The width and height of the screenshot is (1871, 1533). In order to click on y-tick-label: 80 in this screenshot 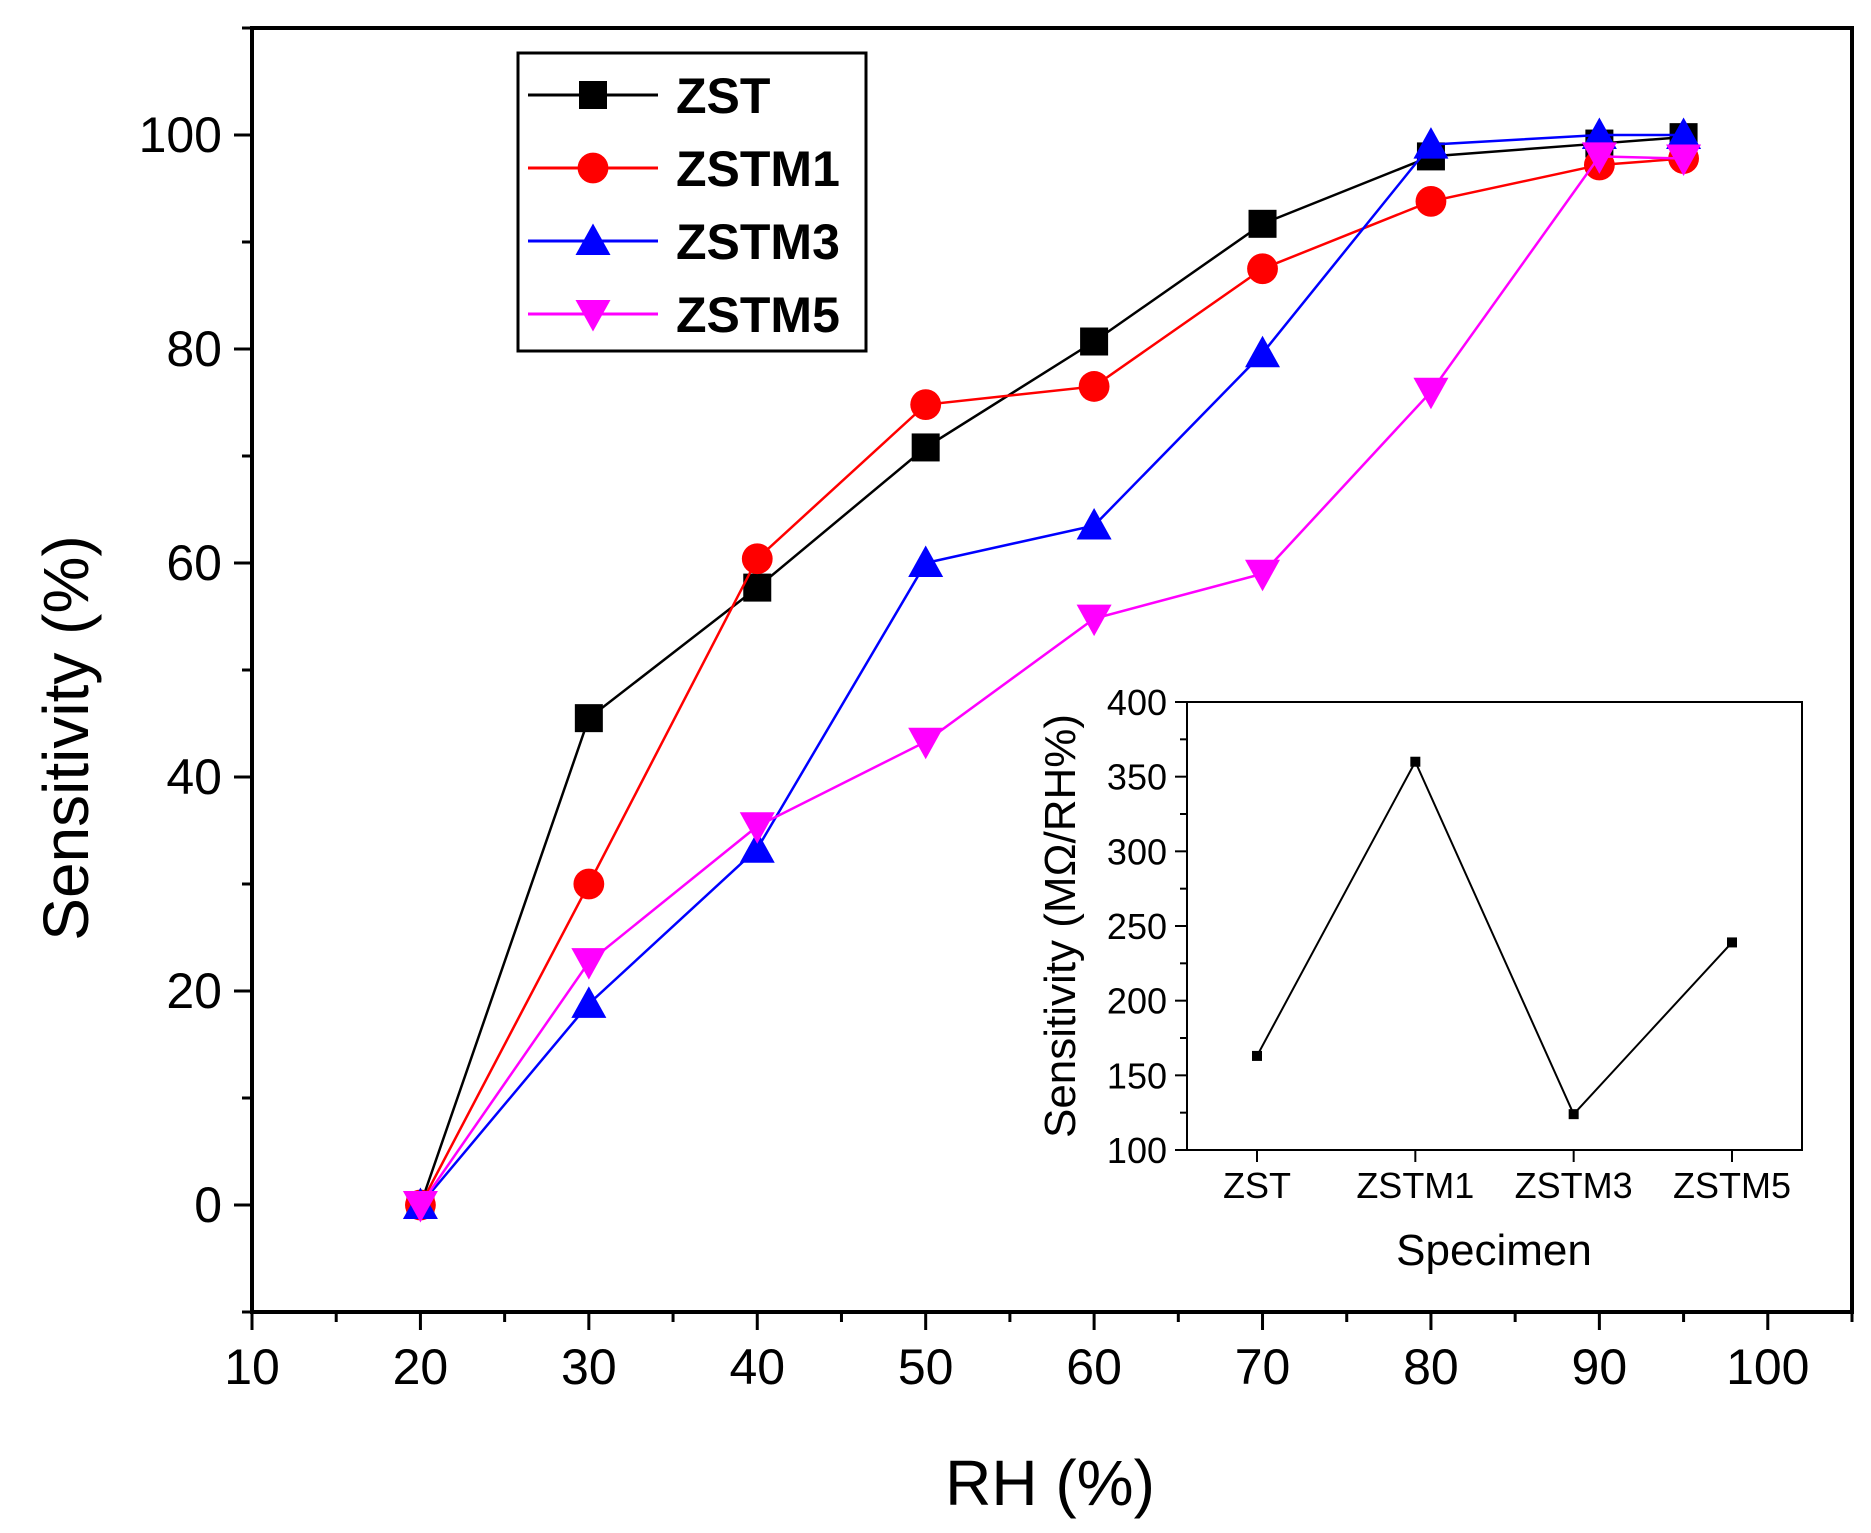, I will do `click(194, 349)`.